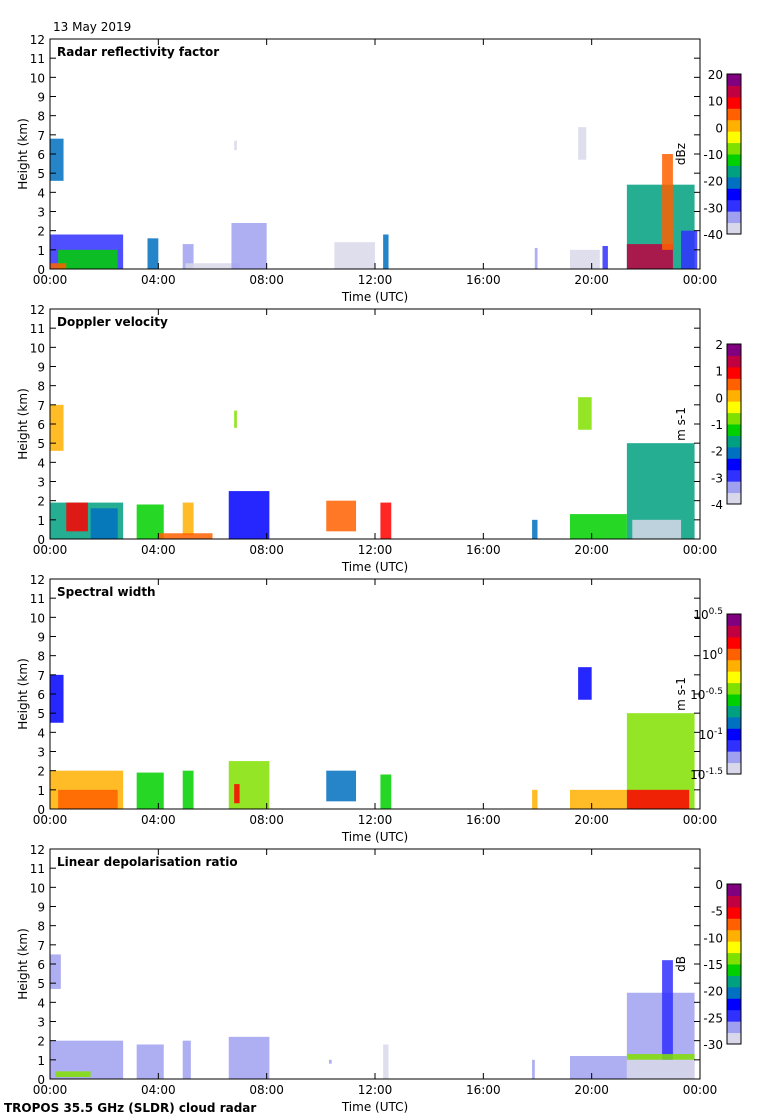  What do you see at coordinates (708, 614) in the screenshot?
I see `colorbar-tick-label: 100.5` at bounding box center [708, 614].